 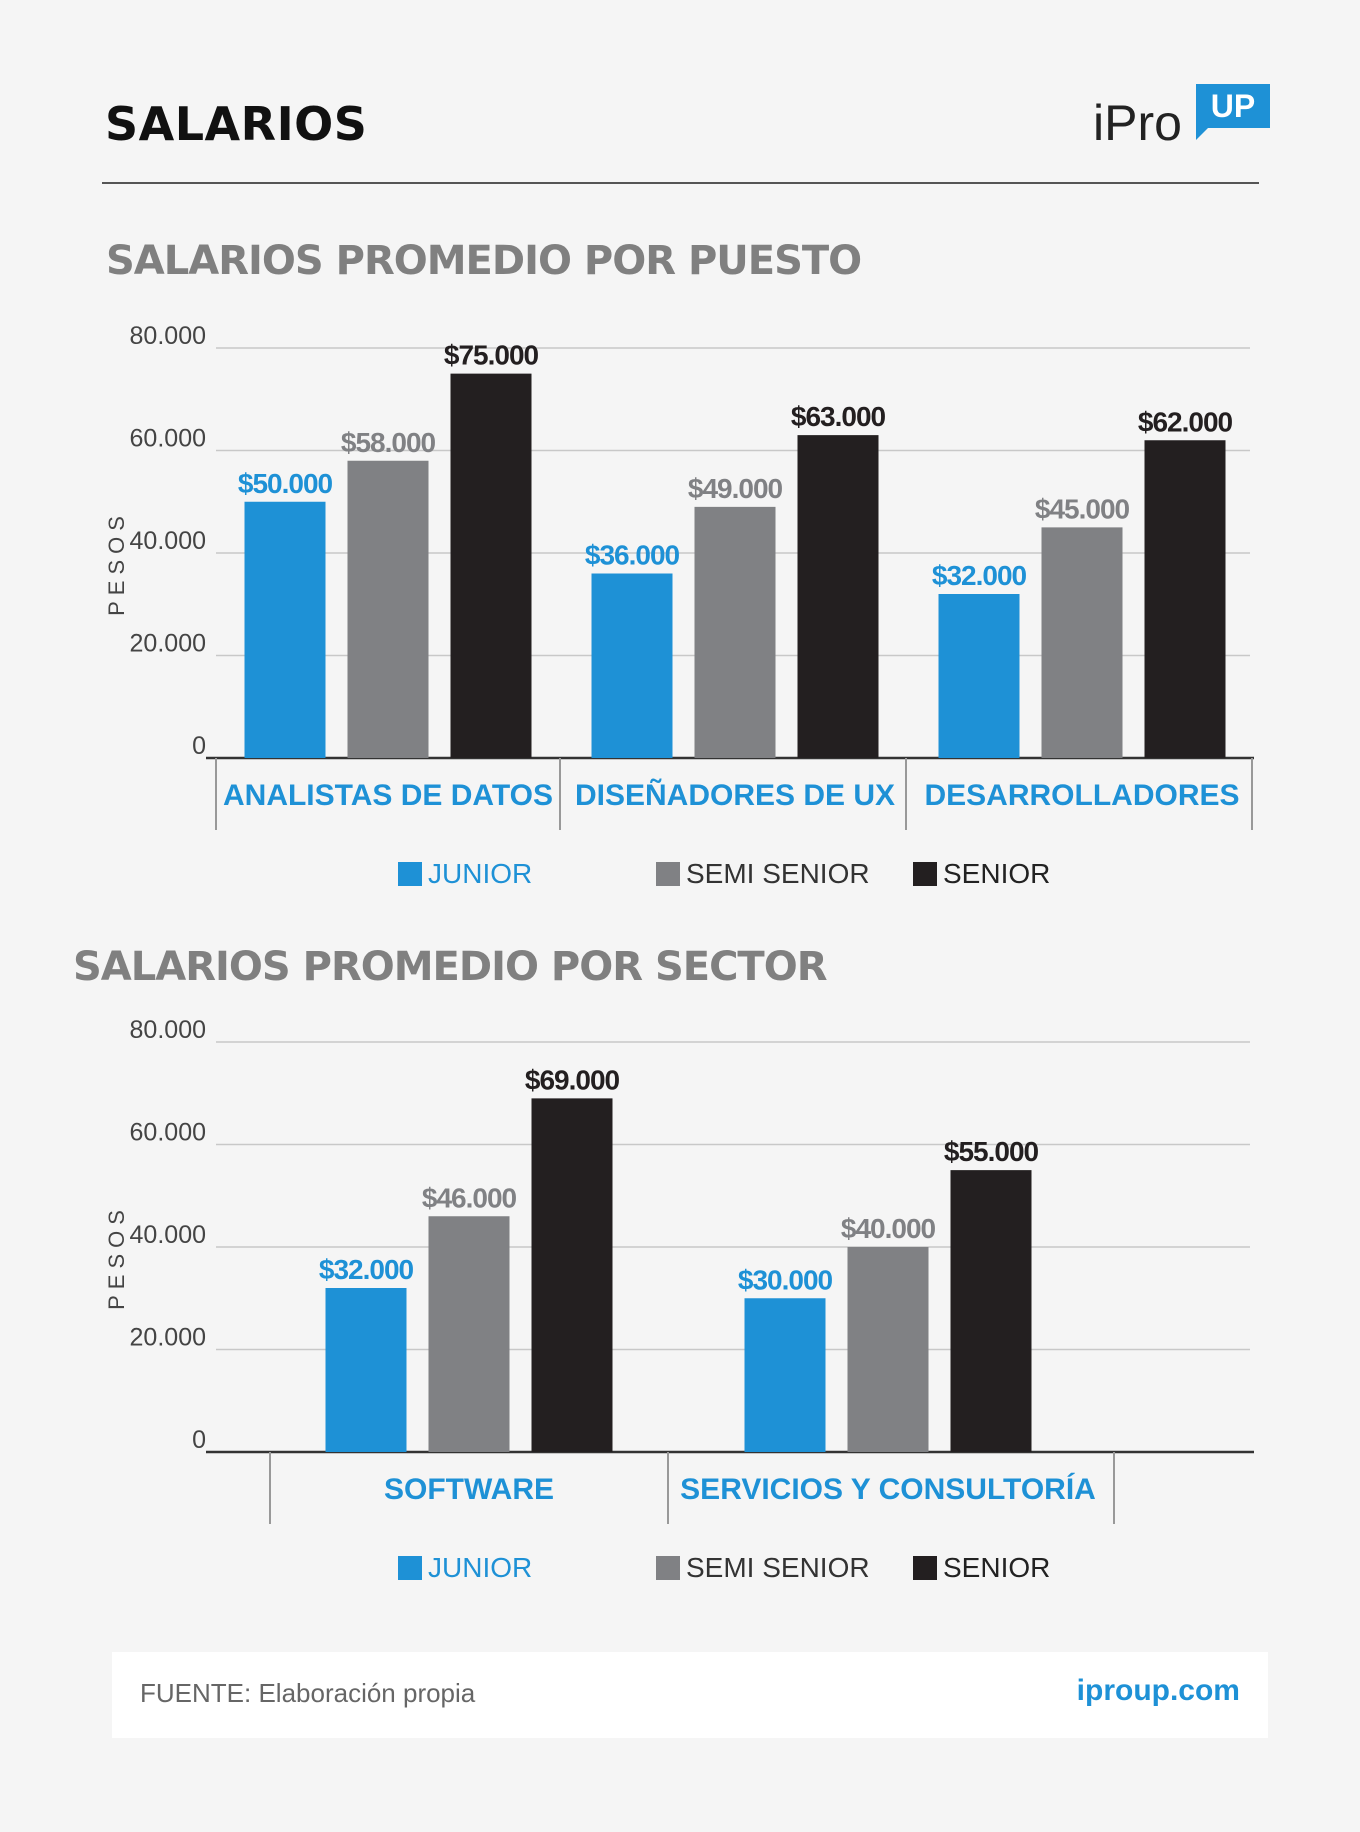 I want to click on footer-url: iproup.com, so click(x=1158, y=1690).